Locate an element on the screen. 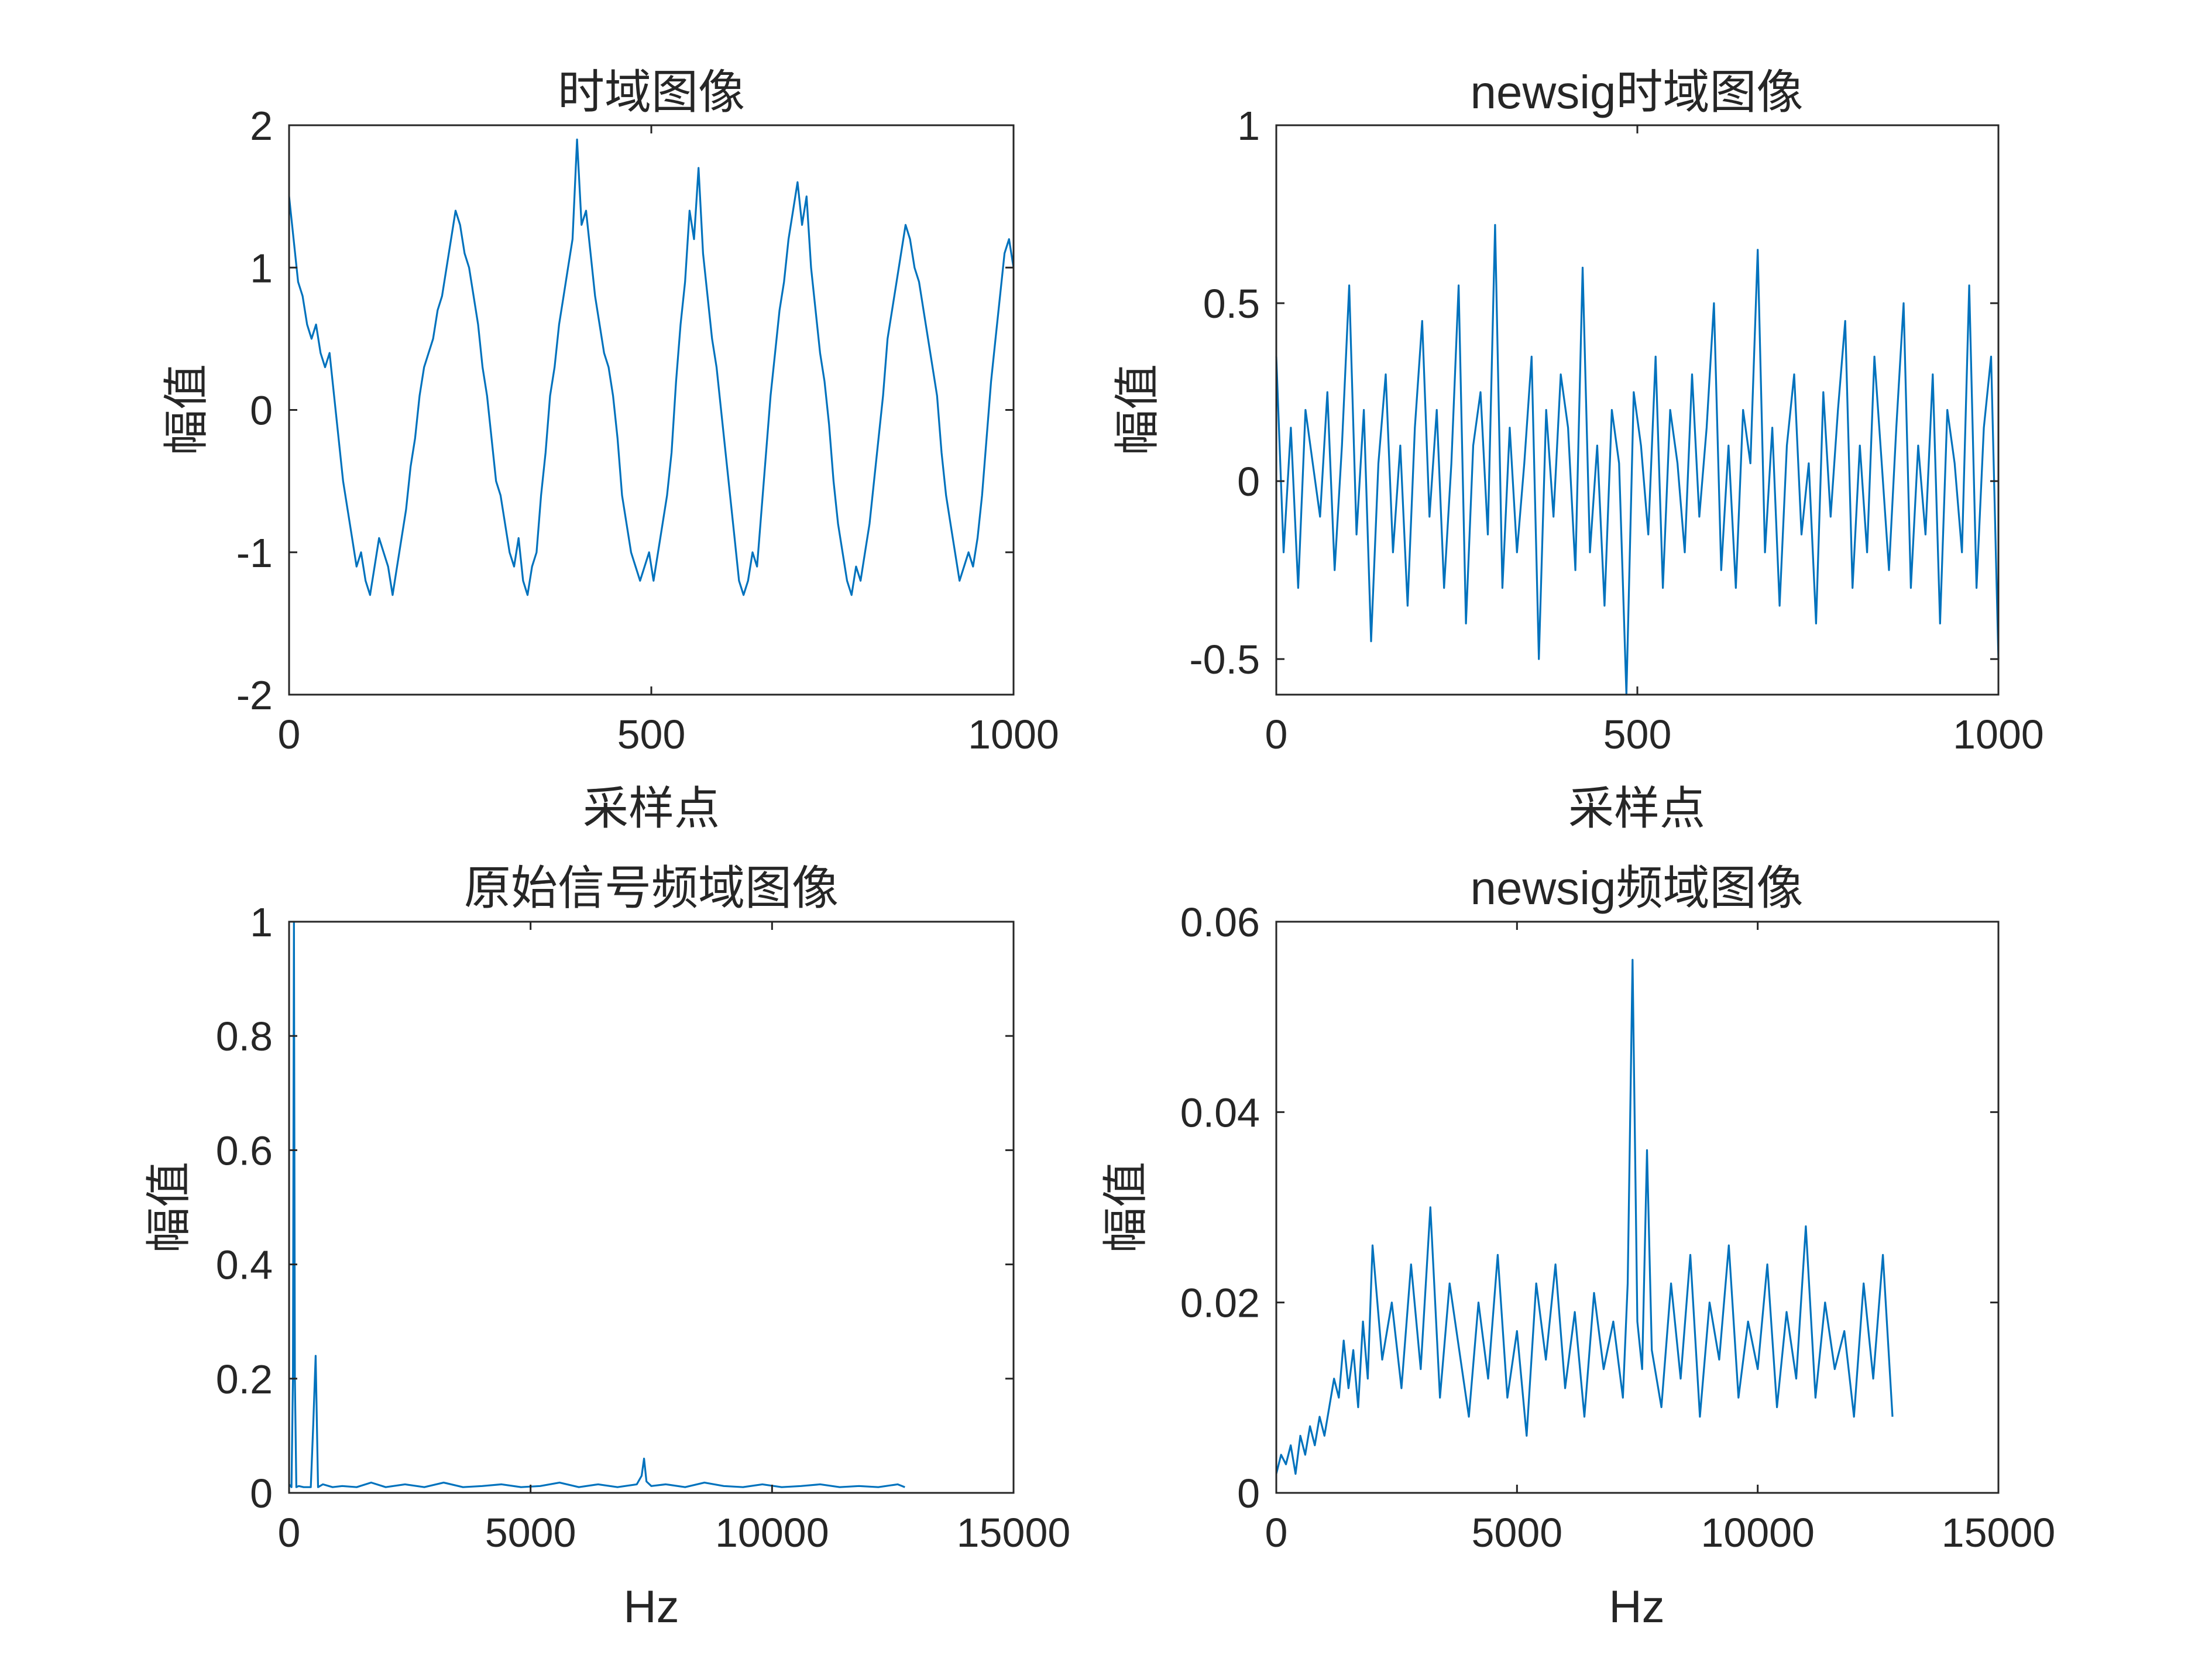  y-tick-label: 0.02 is located at coordinates (1220, 1303).